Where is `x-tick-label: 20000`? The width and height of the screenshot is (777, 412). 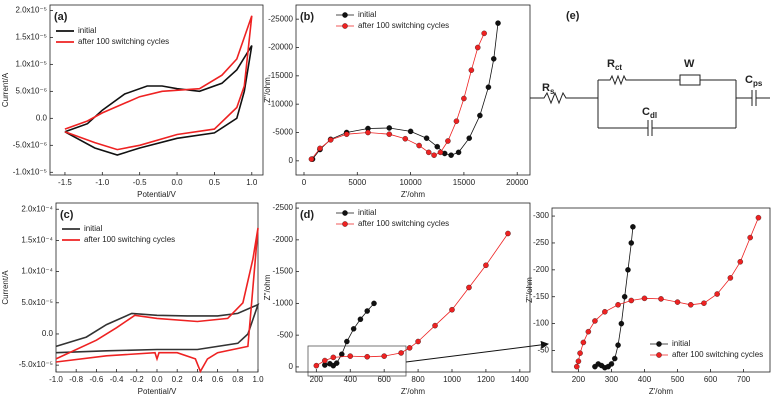 x-tick-label: 20000 is located at coordinates (517, 182).